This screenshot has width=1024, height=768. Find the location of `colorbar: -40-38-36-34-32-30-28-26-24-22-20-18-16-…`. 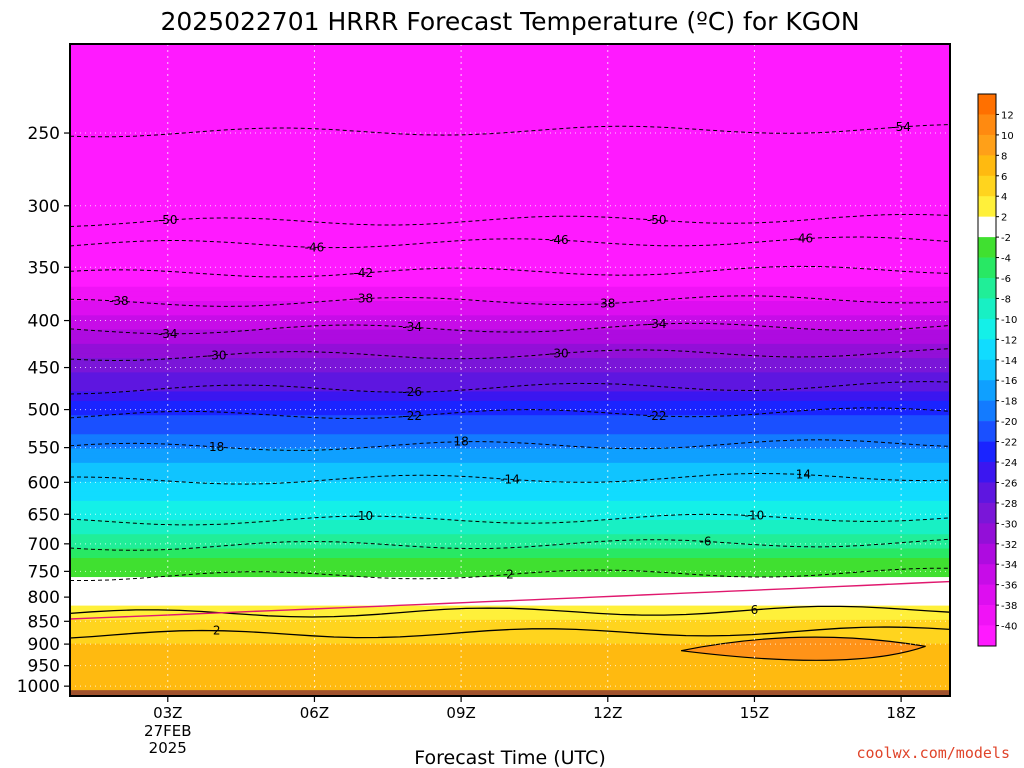

colorbar: -40-38-36-34-32-30-28-26-24-22-20-18-16-… is located at coordinates (997, 370).